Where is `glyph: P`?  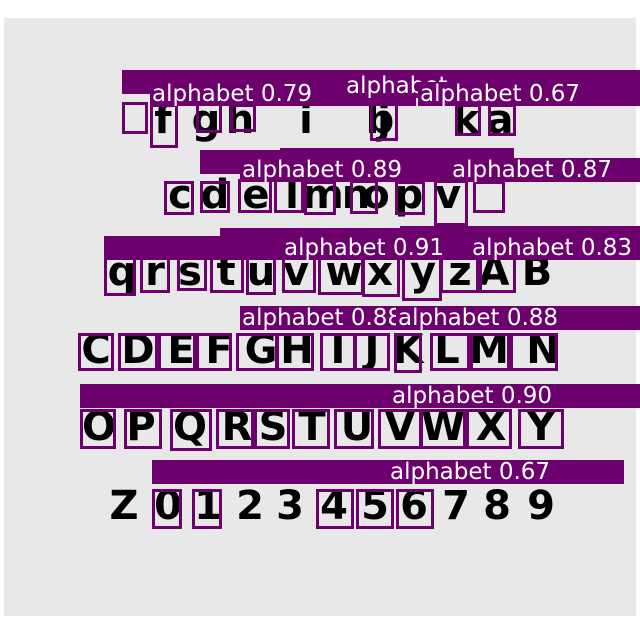 glyph: P is located at coordinates (141, 427).